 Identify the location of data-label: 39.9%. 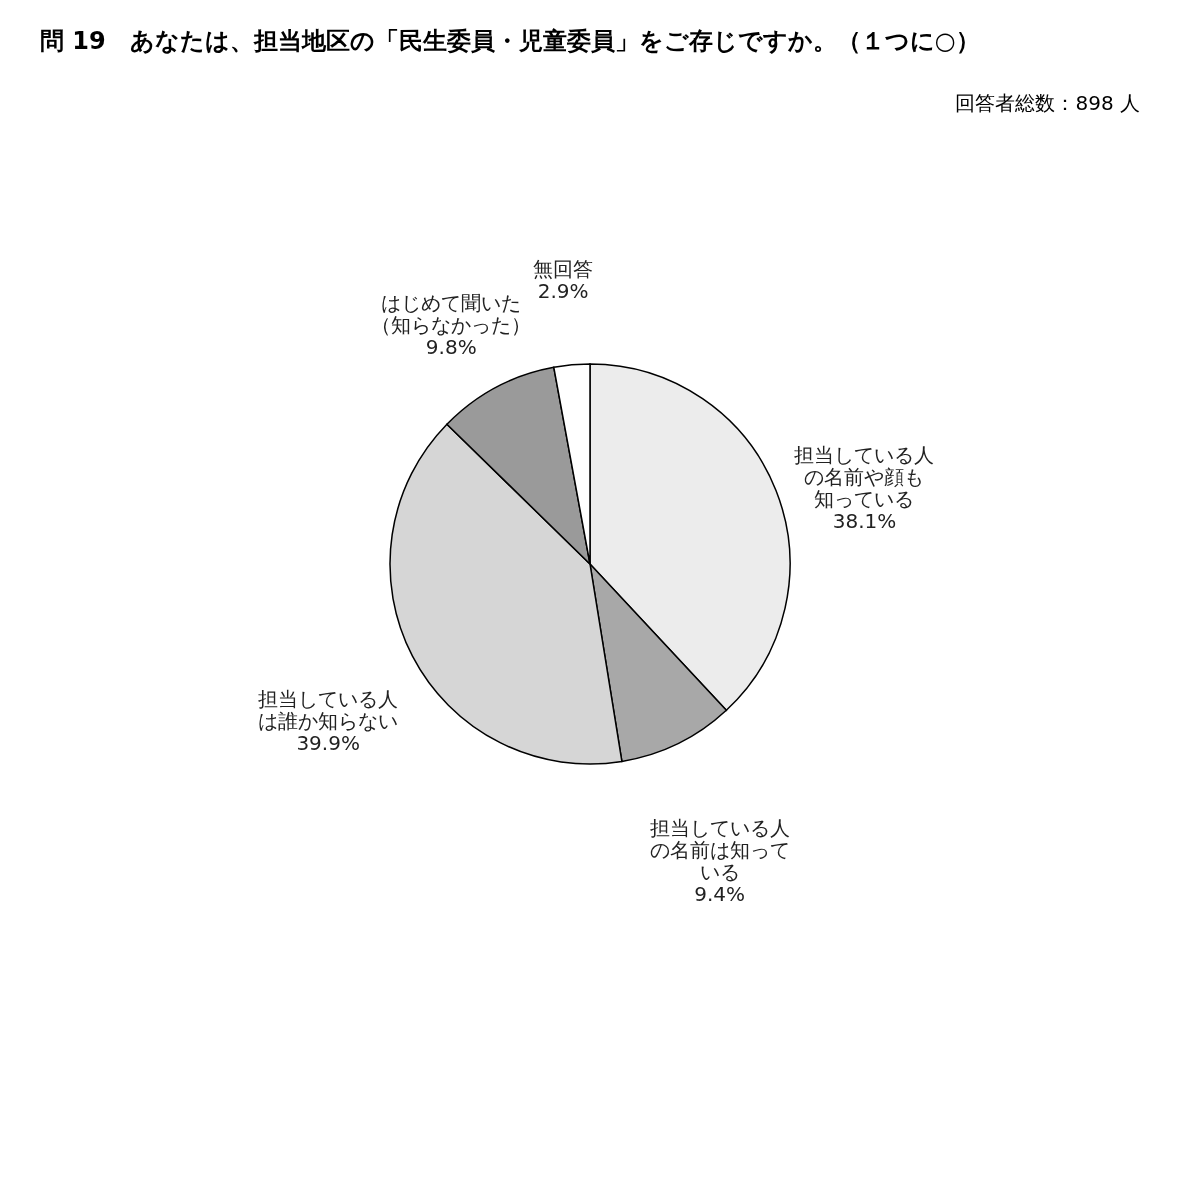
(328, 742).